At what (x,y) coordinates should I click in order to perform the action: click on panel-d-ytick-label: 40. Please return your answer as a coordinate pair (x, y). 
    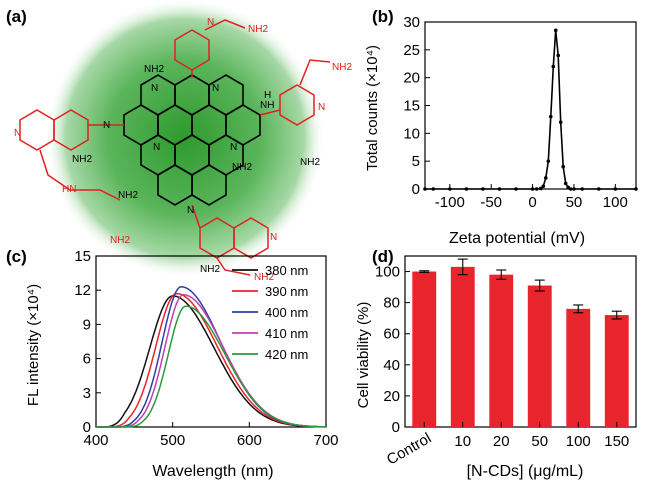
    Looking at the image, I should click on (391, 365).